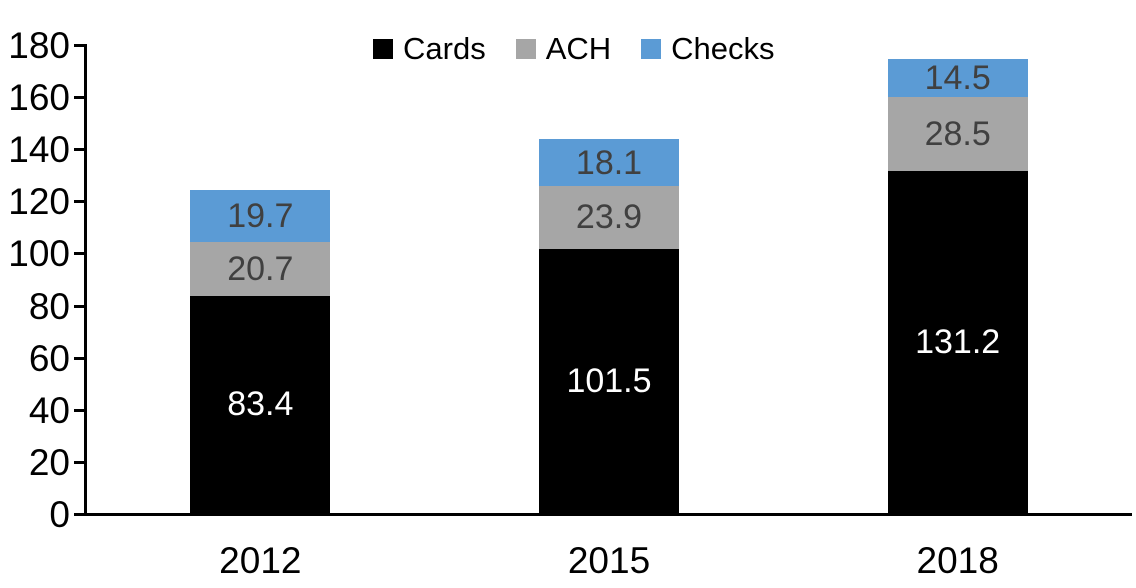  I want to click on bar-segment-ach-2018: 28.5, so click(957, 134).